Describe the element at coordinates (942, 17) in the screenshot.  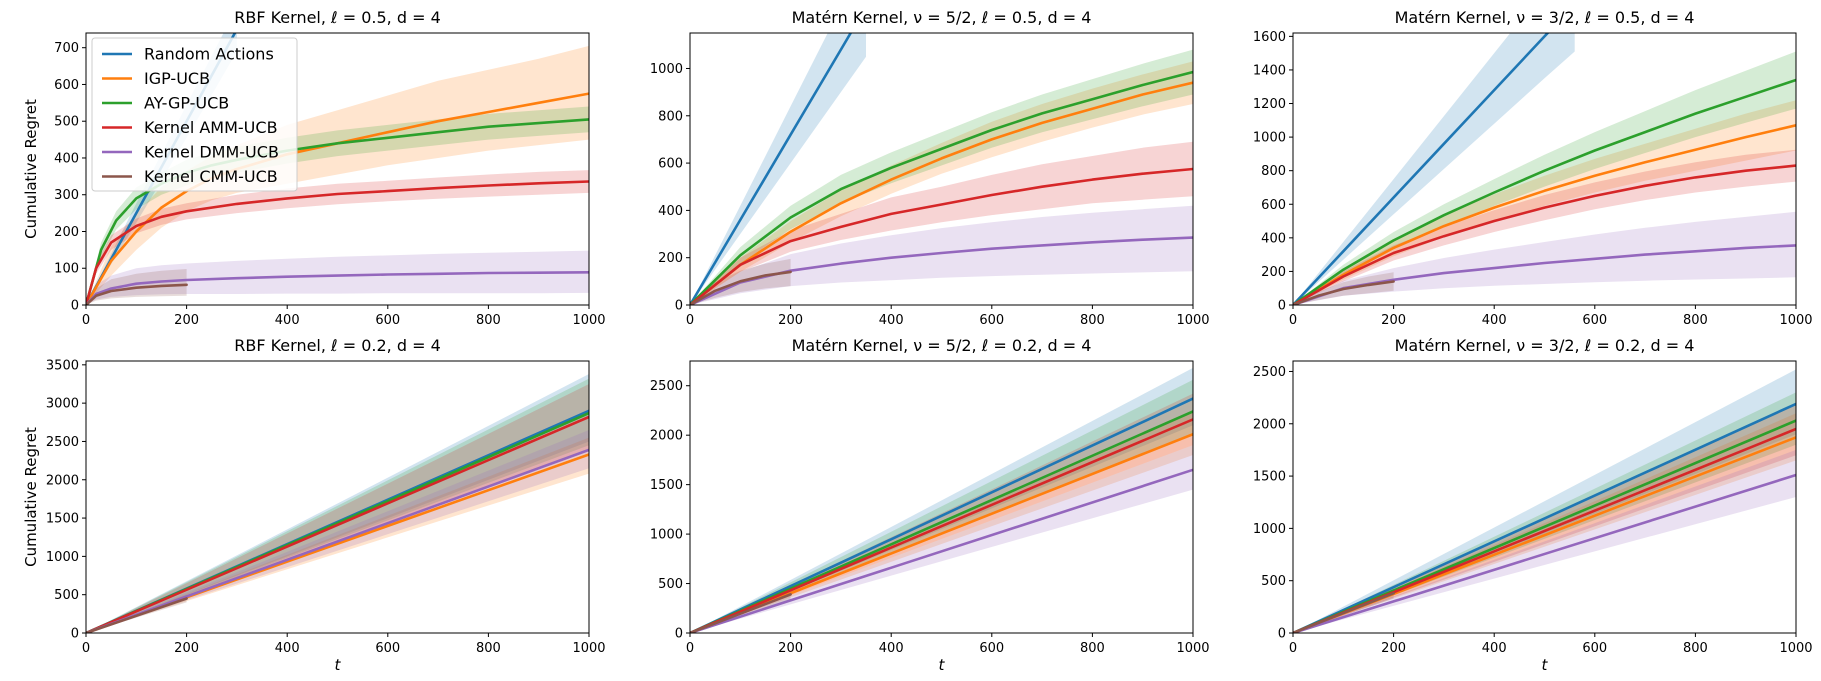
I see `subplot-title: Matérn Kernel, ν = 5/2, ℓ = 0.5, d = 4` at that location.